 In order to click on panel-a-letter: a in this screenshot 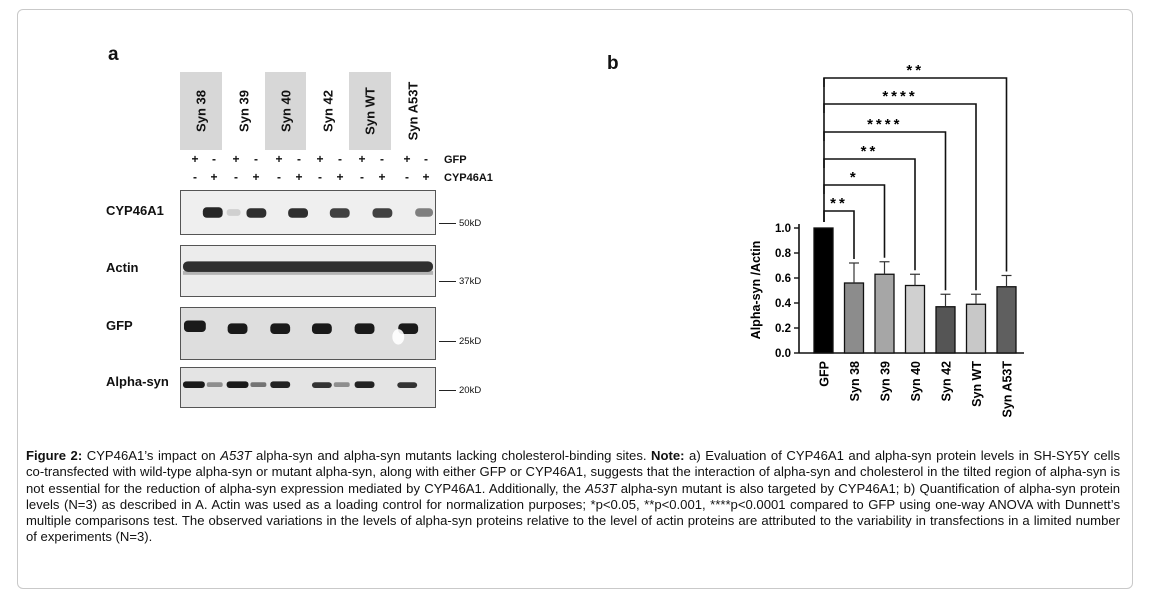, I will do `click(113, 54)`.